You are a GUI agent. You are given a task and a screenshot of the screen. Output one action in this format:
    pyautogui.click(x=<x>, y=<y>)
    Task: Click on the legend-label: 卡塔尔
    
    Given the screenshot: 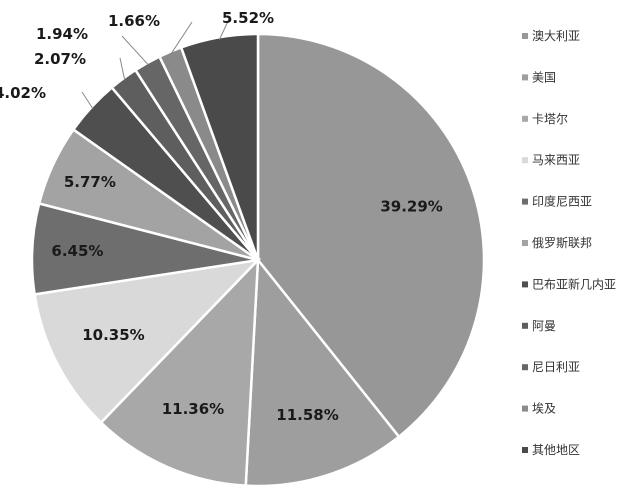 What is the action you would take?
    pyautogui.click(x=550, y=118)
    